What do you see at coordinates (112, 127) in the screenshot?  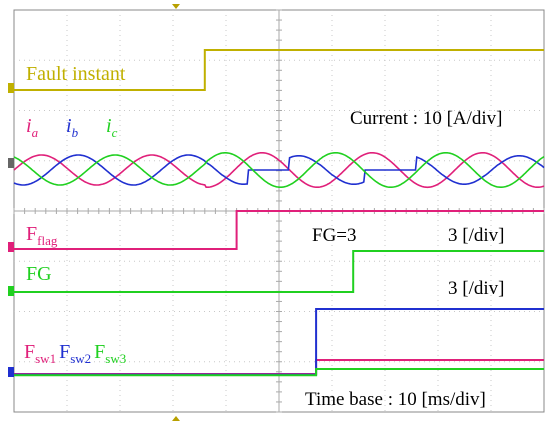 I see `ic-label: ic` at bounding box center [112, 127].